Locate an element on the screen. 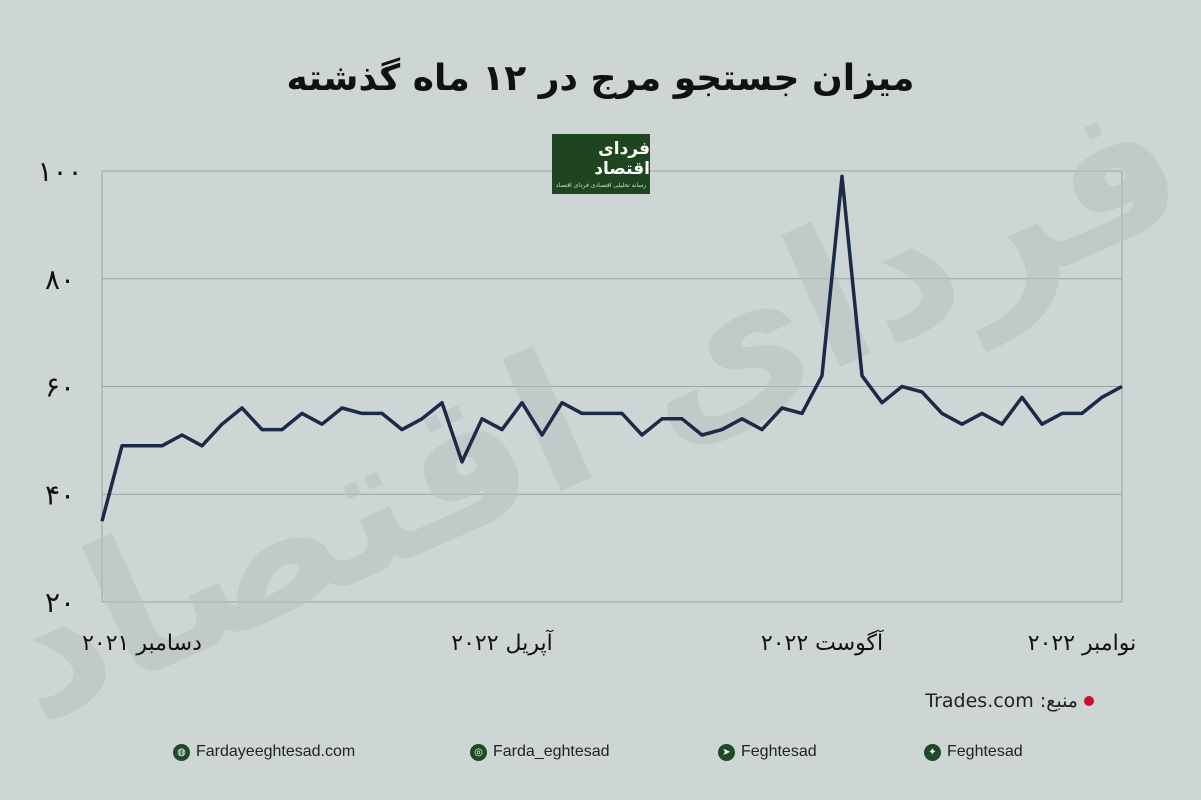 Image resolution: width=1201 pixels, height=800 pixels. telegram-icon: ➤ is located at coordinates (726, 752).